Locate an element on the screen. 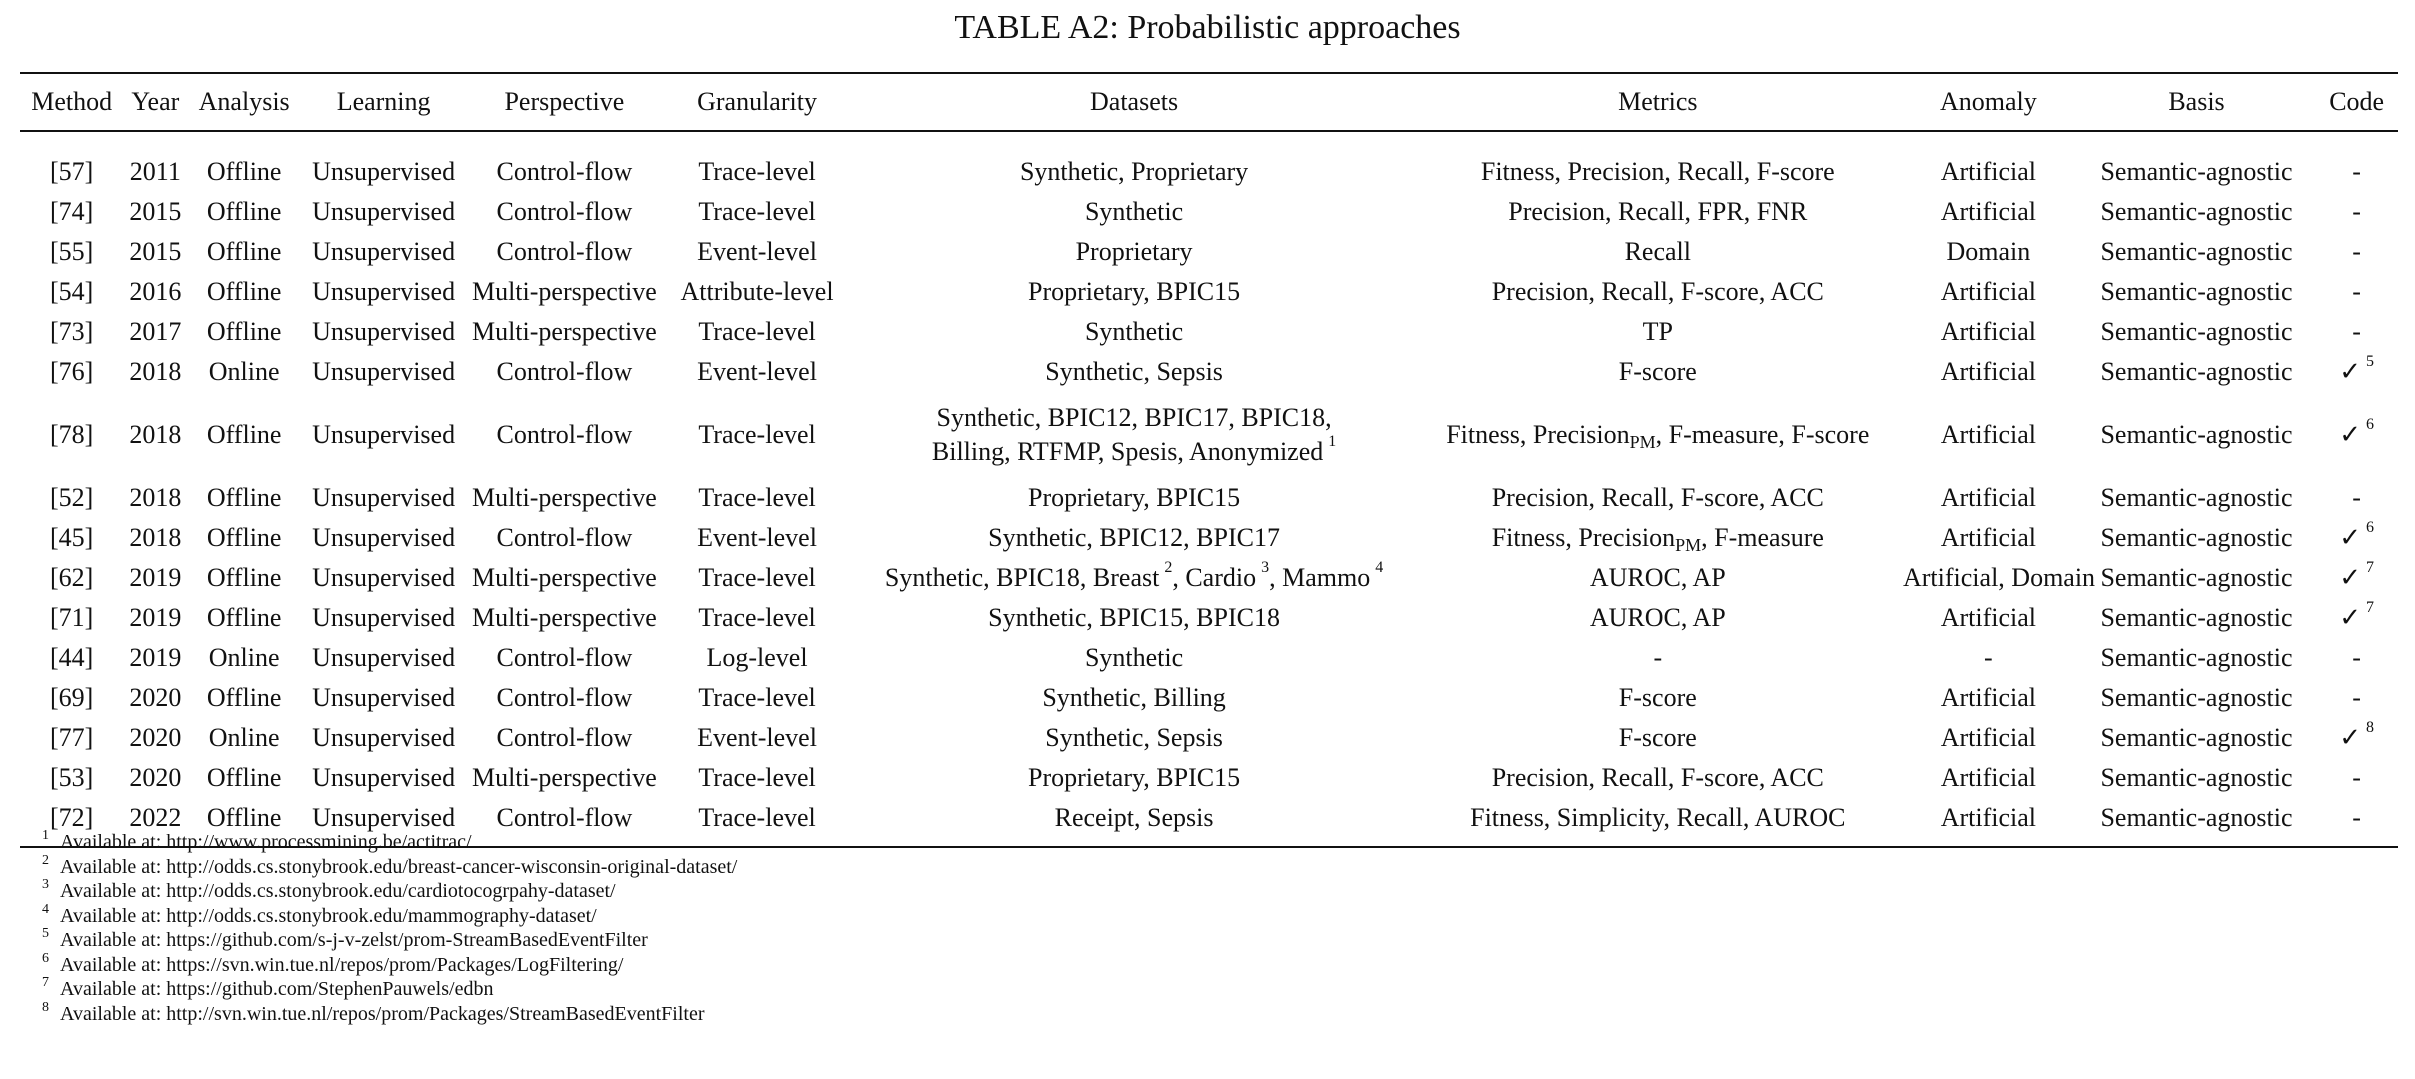 This screenshot has height=1079, width=2415. header-method: Method is located at coordinates (72, 101).